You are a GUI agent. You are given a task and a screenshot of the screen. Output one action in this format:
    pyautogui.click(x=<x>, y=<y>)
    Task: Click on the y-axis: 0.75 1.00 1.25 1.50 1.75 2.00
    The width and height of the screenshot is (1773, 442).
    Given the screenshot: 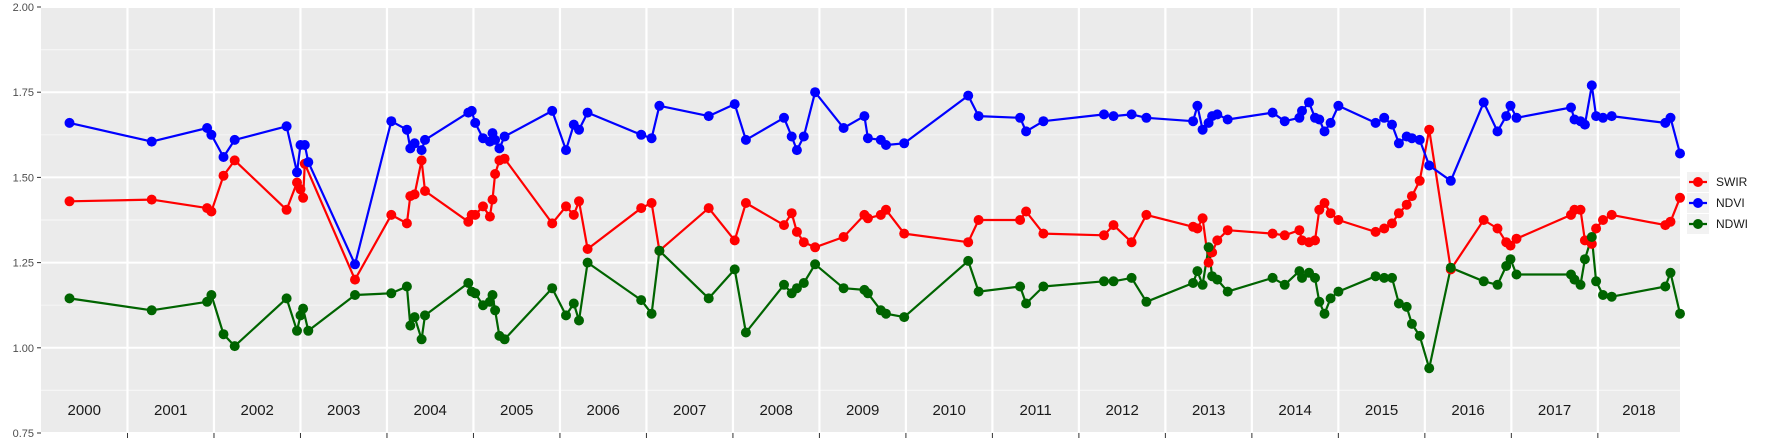 What is the action you would take?
    pyautogui.click(x=27, y=221)
    